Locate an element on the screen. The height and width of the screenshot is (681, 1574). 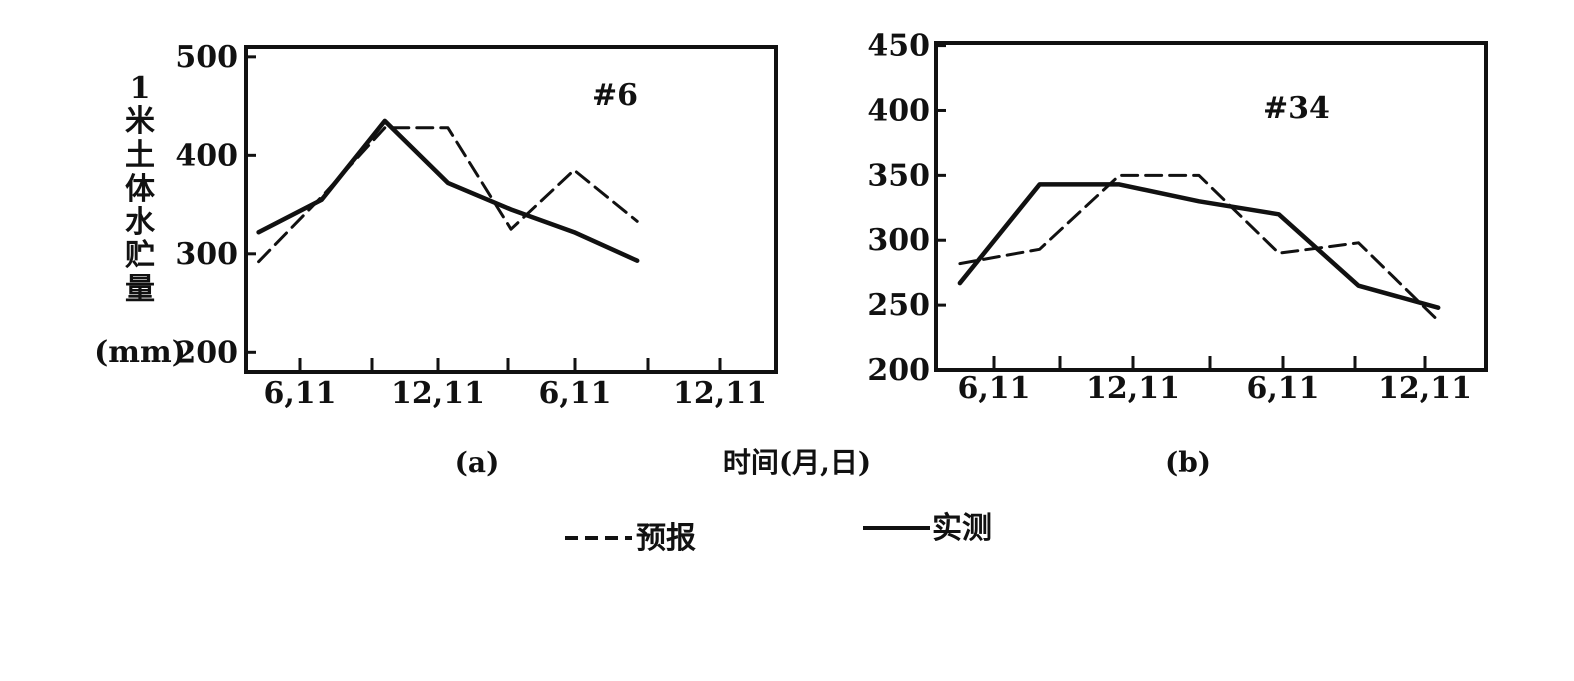
x-axis-label: 时间(月,日) is located at coordinates (797, 462).